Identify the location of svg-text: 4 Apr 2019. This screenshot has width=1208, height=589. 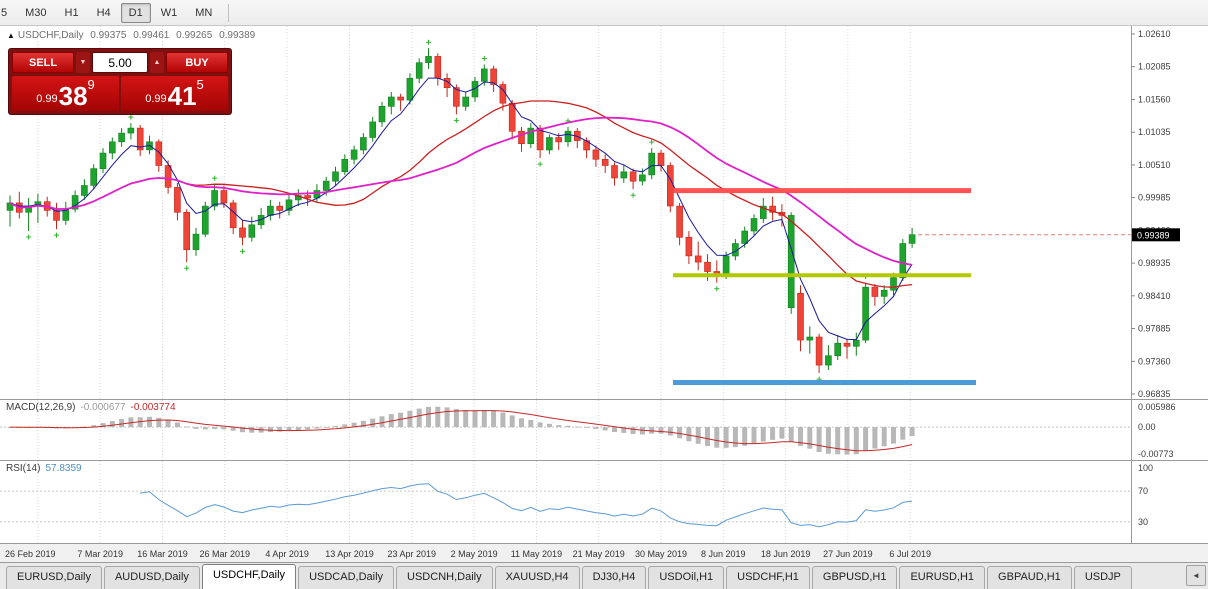
(287, 554).